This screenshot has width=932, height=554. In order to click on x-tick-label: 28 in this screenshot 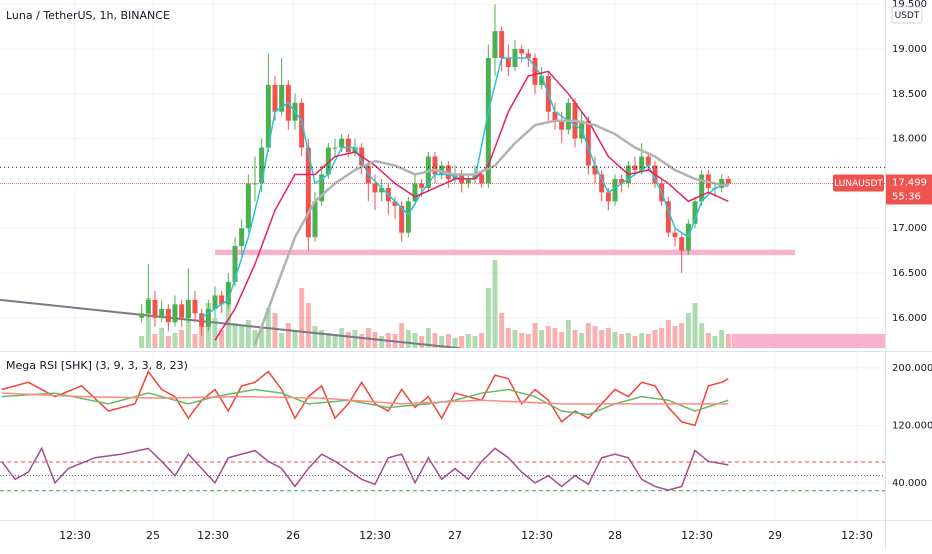, I will do `click(615, 535)`.